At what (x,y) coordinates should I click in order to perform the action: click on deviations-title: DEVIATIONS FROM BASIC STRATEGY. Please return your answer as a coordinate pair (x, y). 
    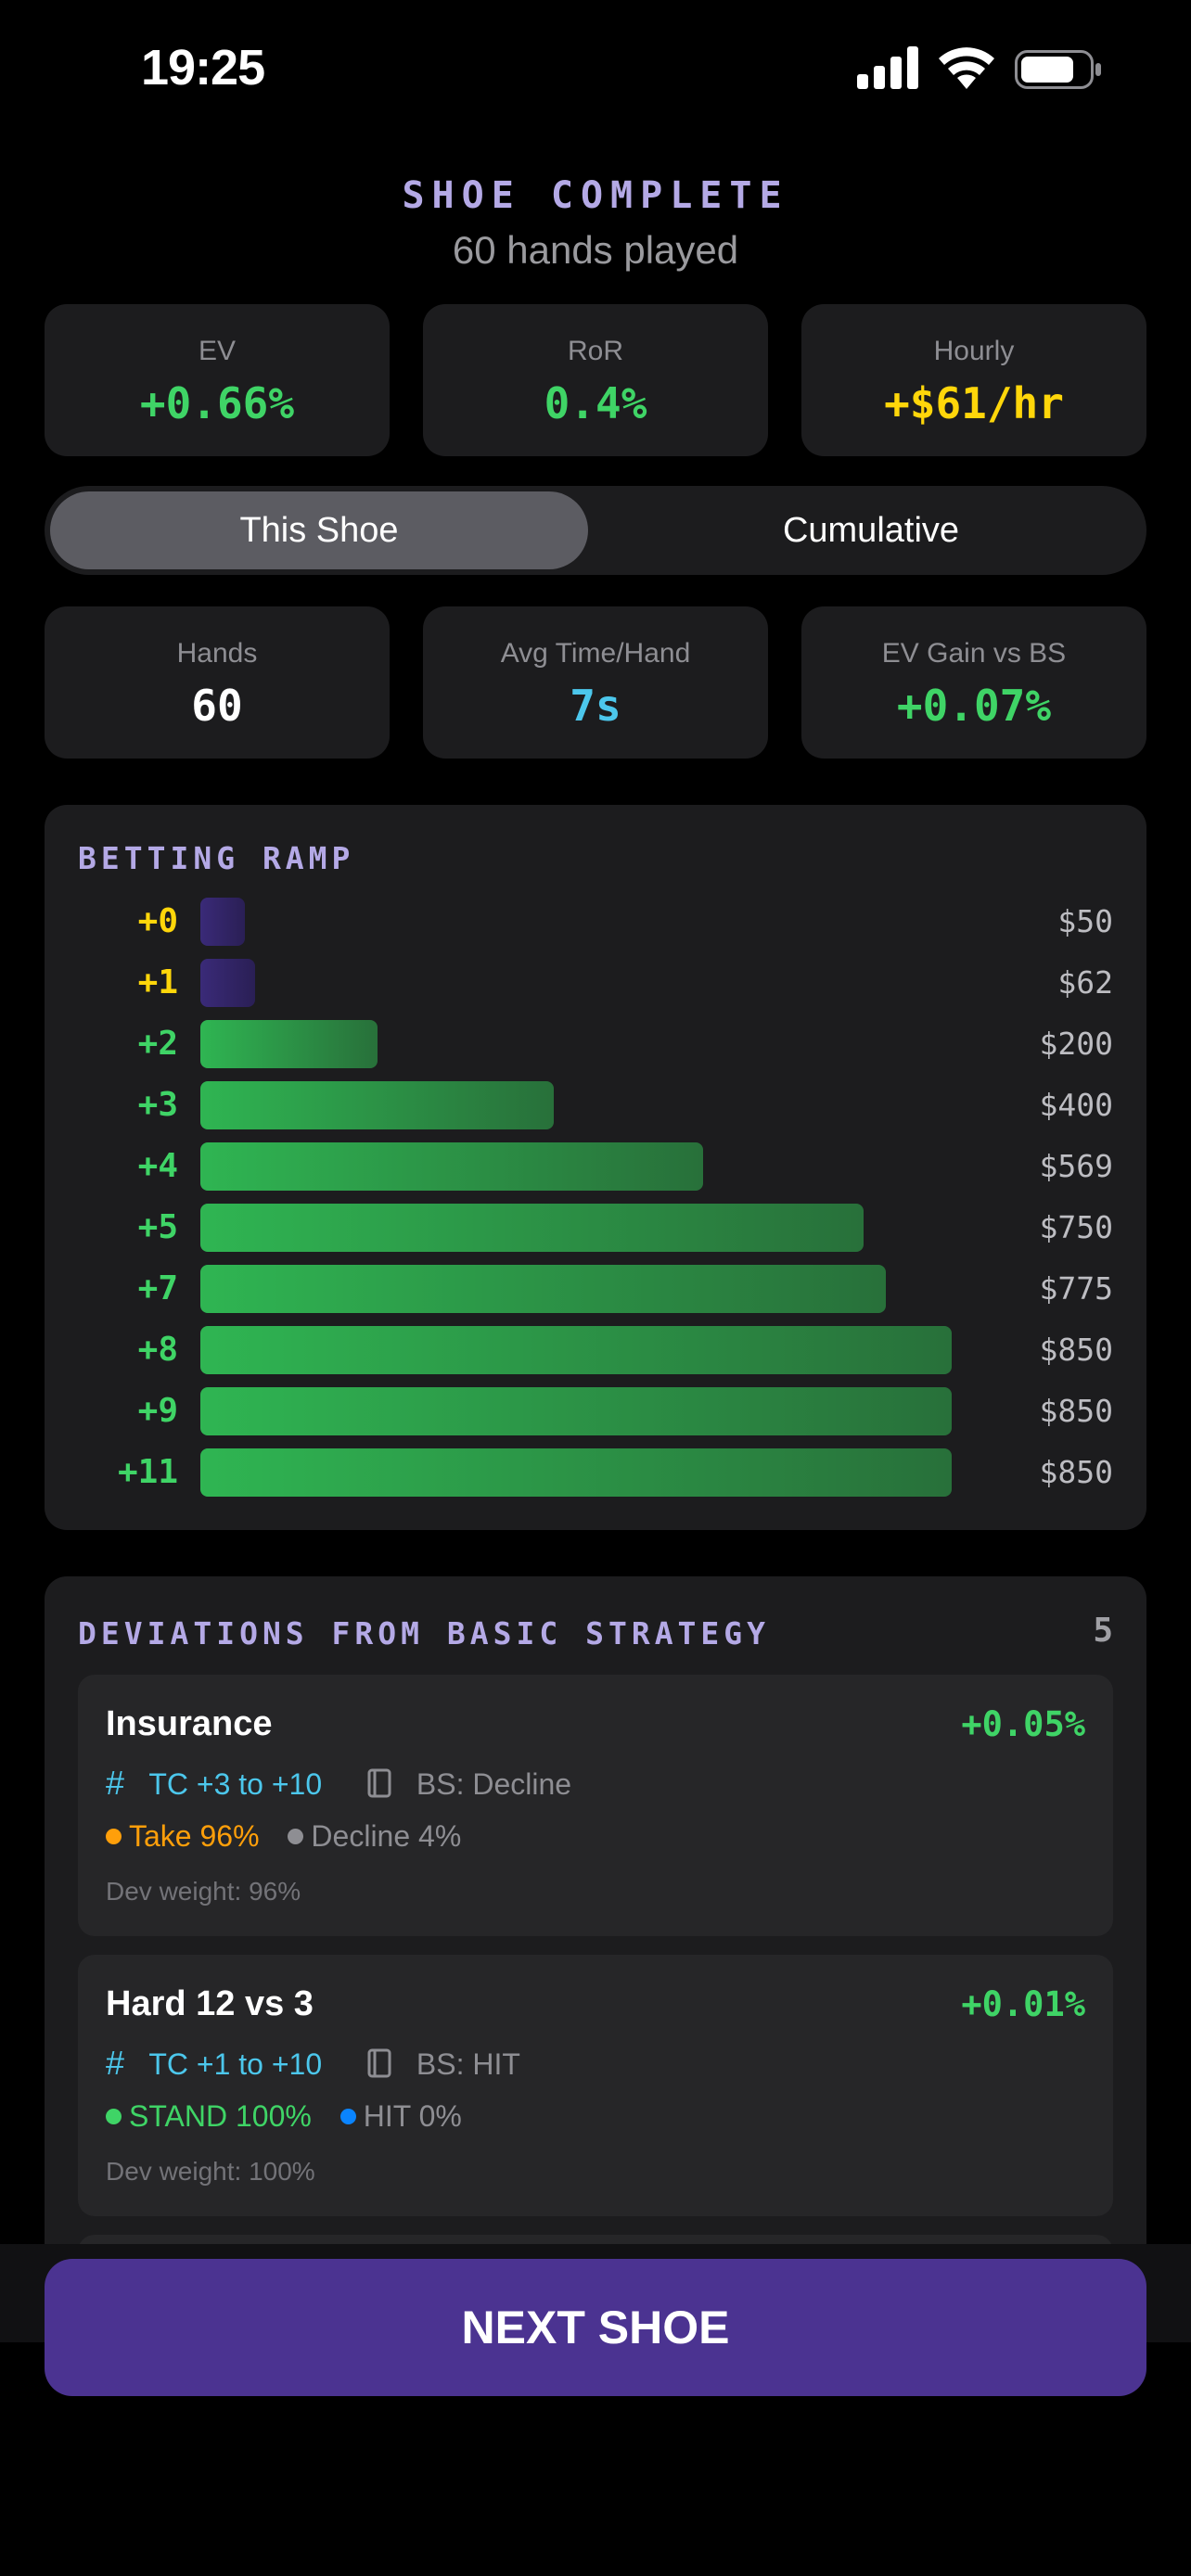
    Looking at the image, I should click on (424, 1633).